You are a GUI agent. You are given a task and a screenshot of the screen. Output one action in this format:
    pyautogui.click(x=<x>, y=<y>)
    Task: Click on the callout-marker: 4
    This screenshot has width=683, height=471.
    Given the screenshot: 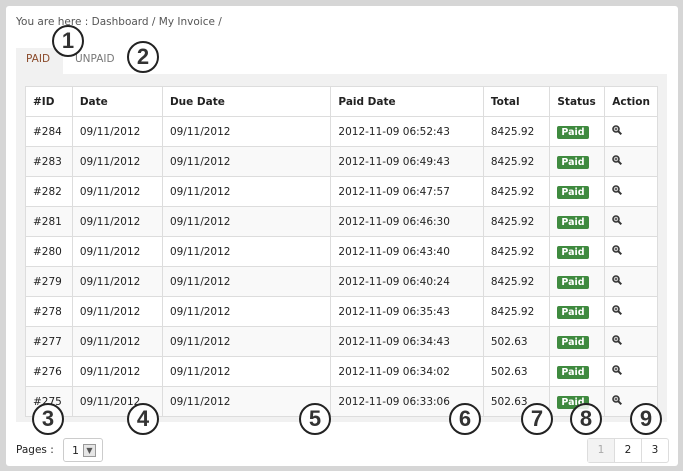 What is the action you would take?
    pyautogui.click(x=143, y=419)
    